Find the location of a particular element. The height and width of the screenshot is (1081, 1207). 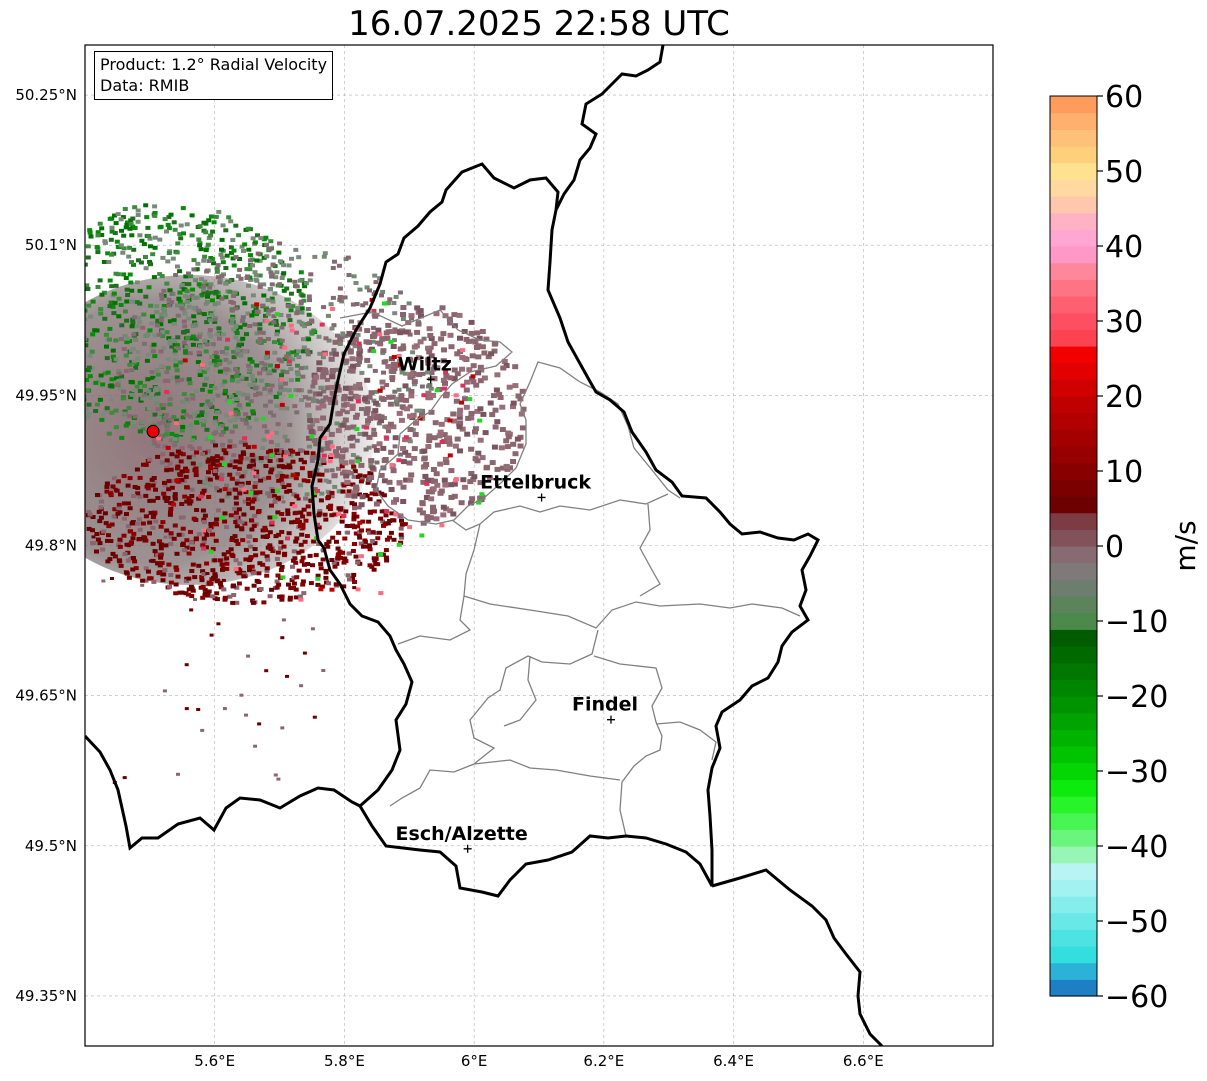

city-findel: Findel is located at coordinates (605, 709).